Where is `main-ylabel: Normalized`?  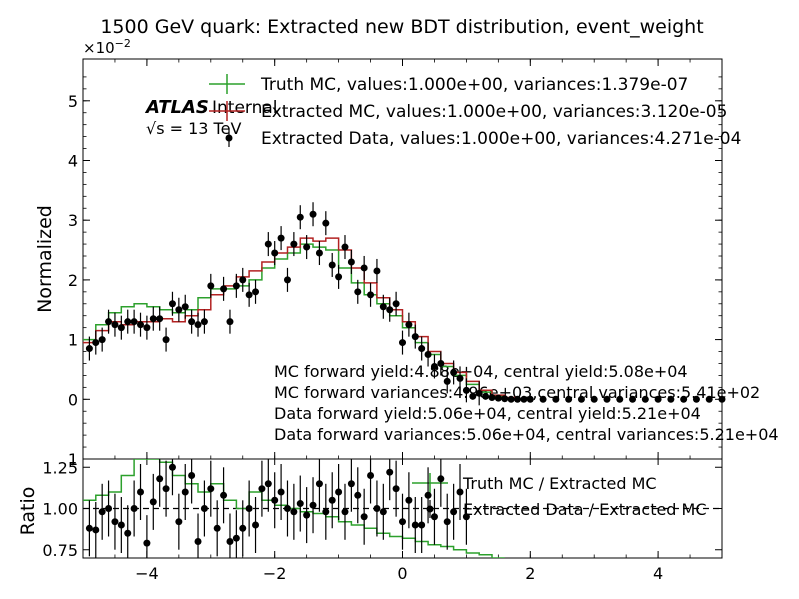 main-ylabel: Normalized is located at coordinates (45, 259).